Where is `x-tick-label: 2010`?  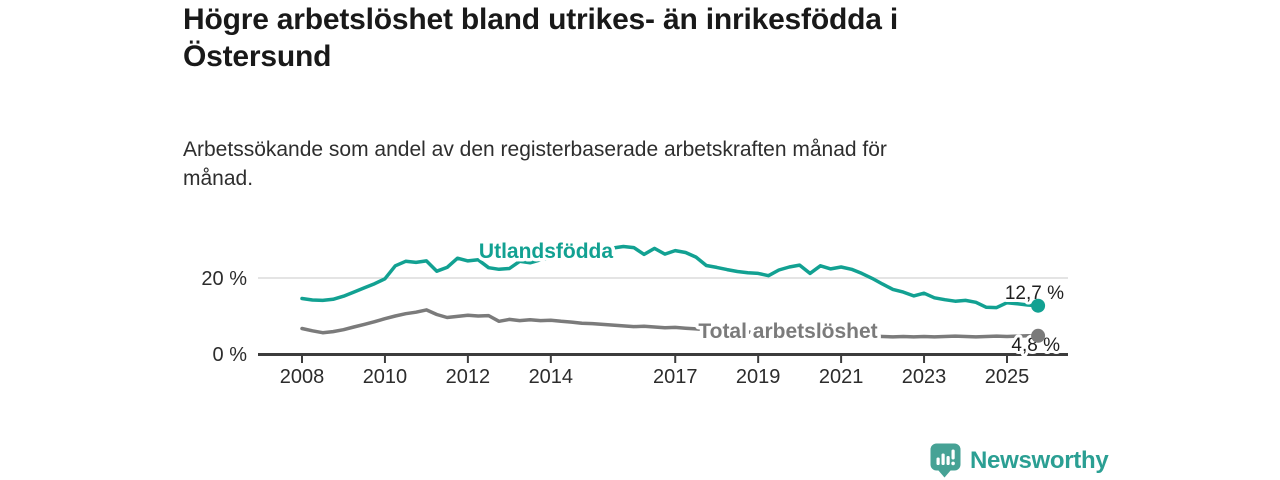
x-tick-label: 2010 is located at coordinates (385, 377).